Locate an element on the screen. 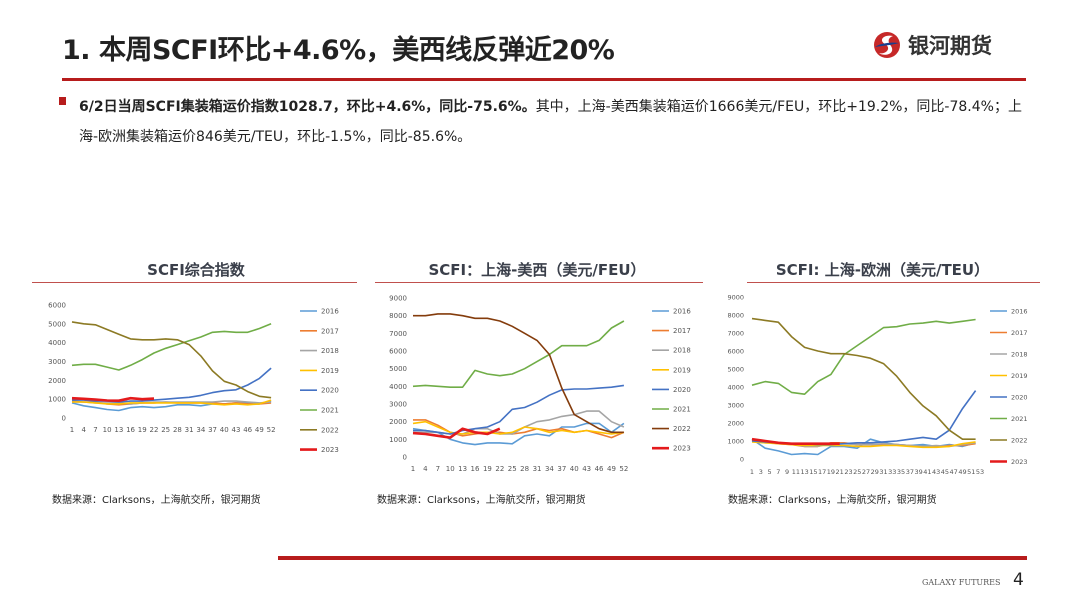  series-line-2023 is located at coordinates (795, 441).